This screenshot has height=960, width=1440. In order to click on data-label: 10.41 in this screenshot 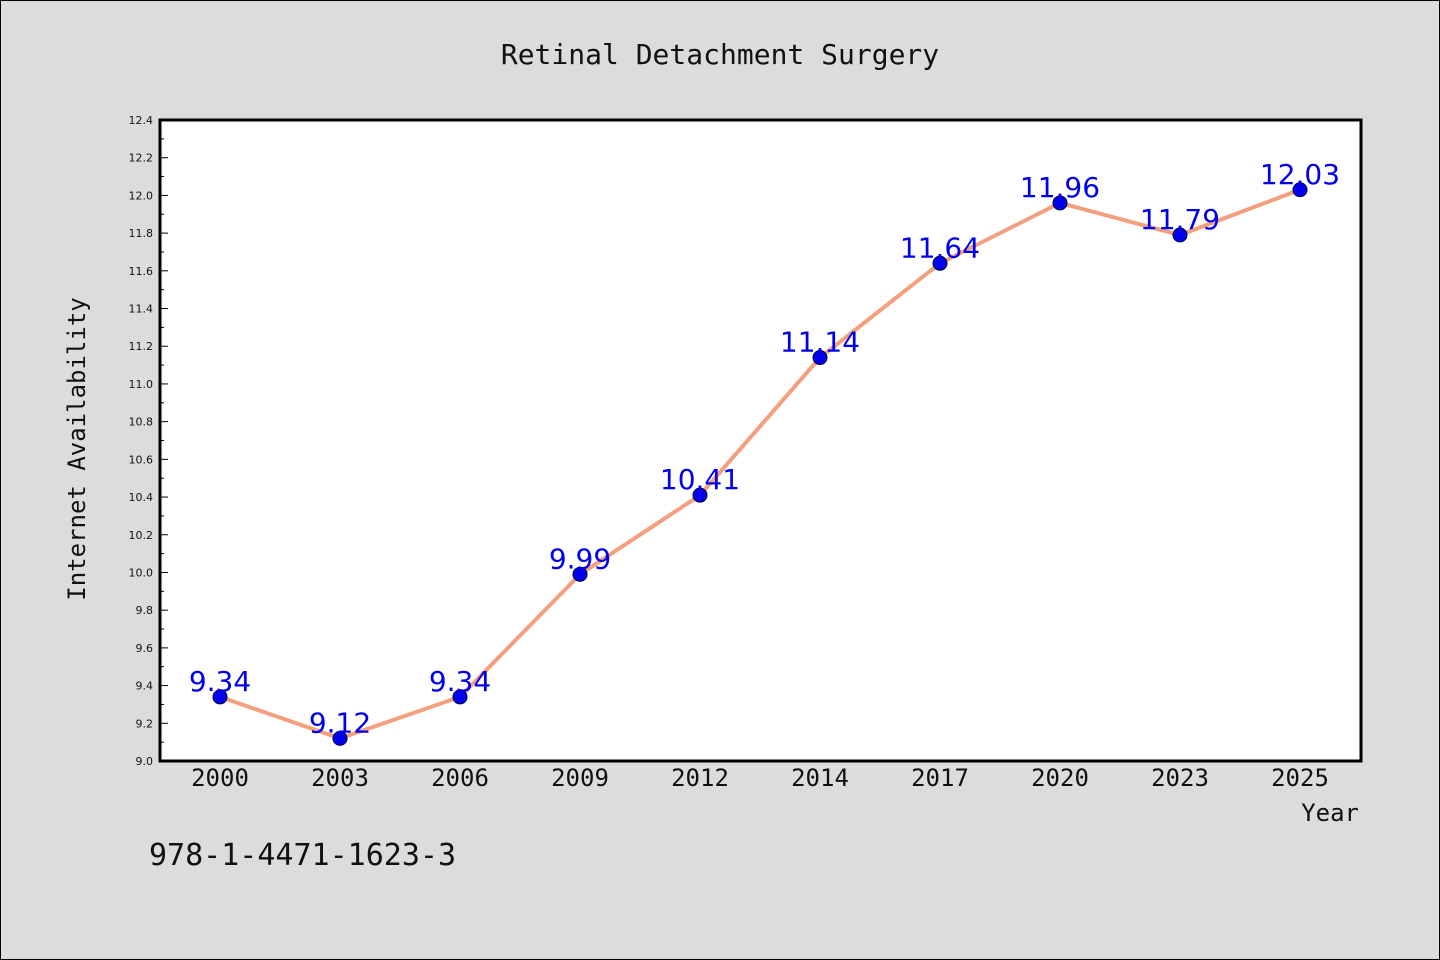, I will do `click(700, 479)`.